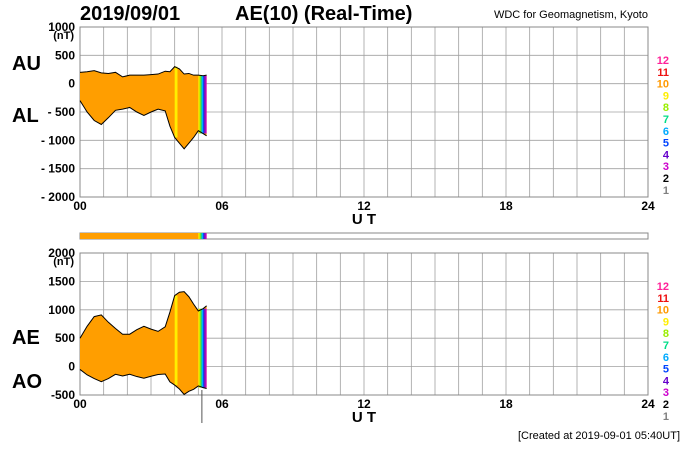 The width and height of the screenshot is (700, 450). What do you see at coordinates (598, 436) in the screenshot?
I see `created-timestamp: [Created at 2019-09-01 05:40UT]` at bounding box center [598, 436].